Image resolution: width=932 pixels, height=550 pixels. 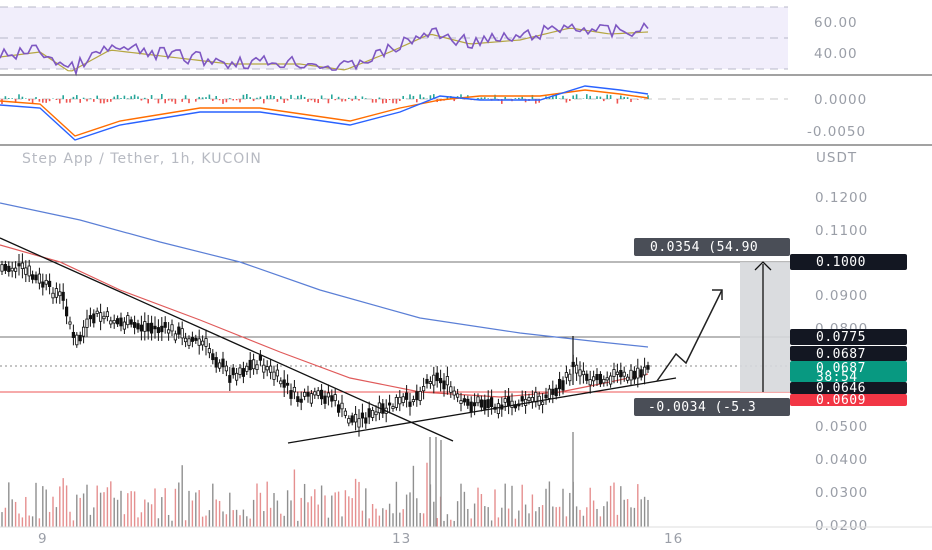 I want to click on support-trendline, so click(x=482, y=410).